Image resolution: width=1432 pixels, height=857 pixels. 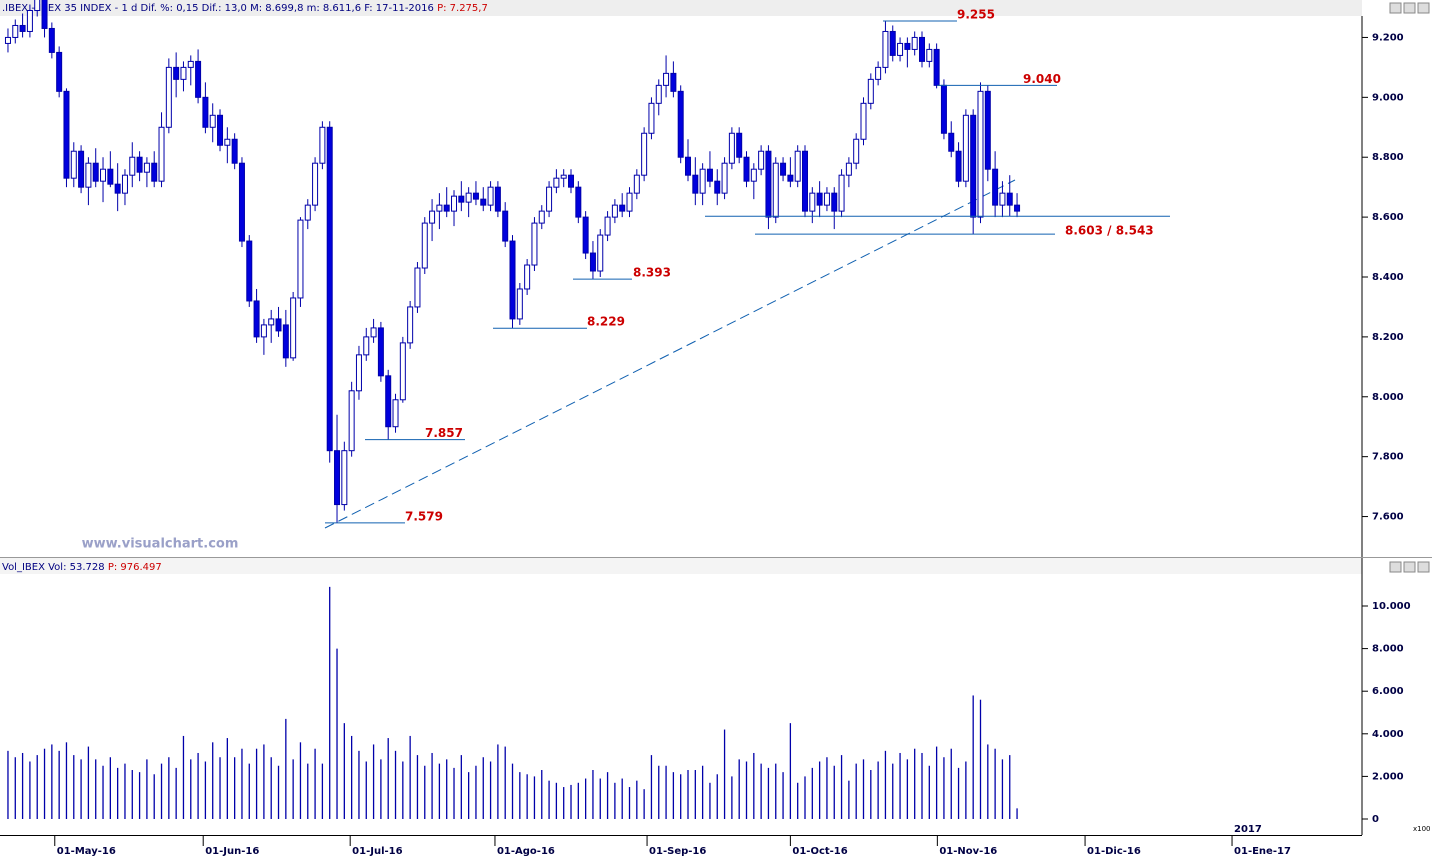 I want to click on vol-minimize-button, so click(x=1395, y=567).